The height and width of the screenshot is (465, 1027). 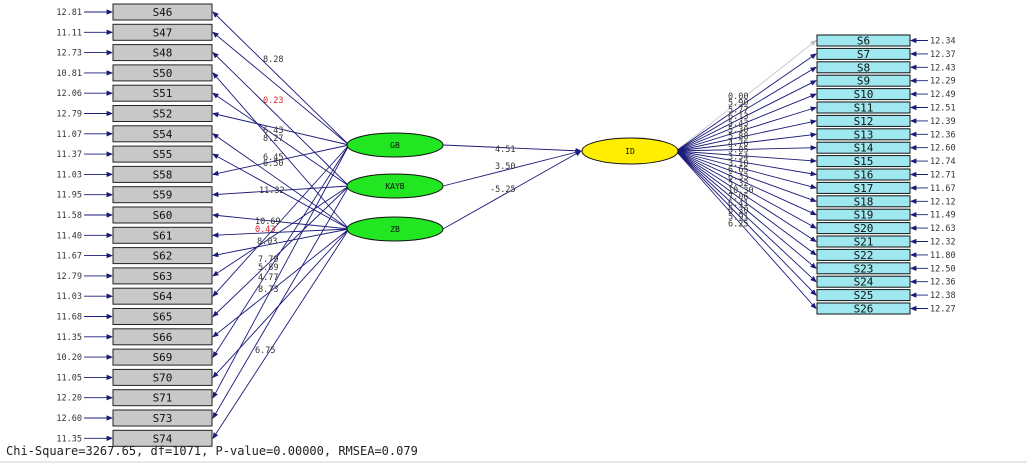 What do you see at coordinates (69, 196) in the screenshot?
I see `error-variance-label: 11.95` at bounding box center [69, 196].